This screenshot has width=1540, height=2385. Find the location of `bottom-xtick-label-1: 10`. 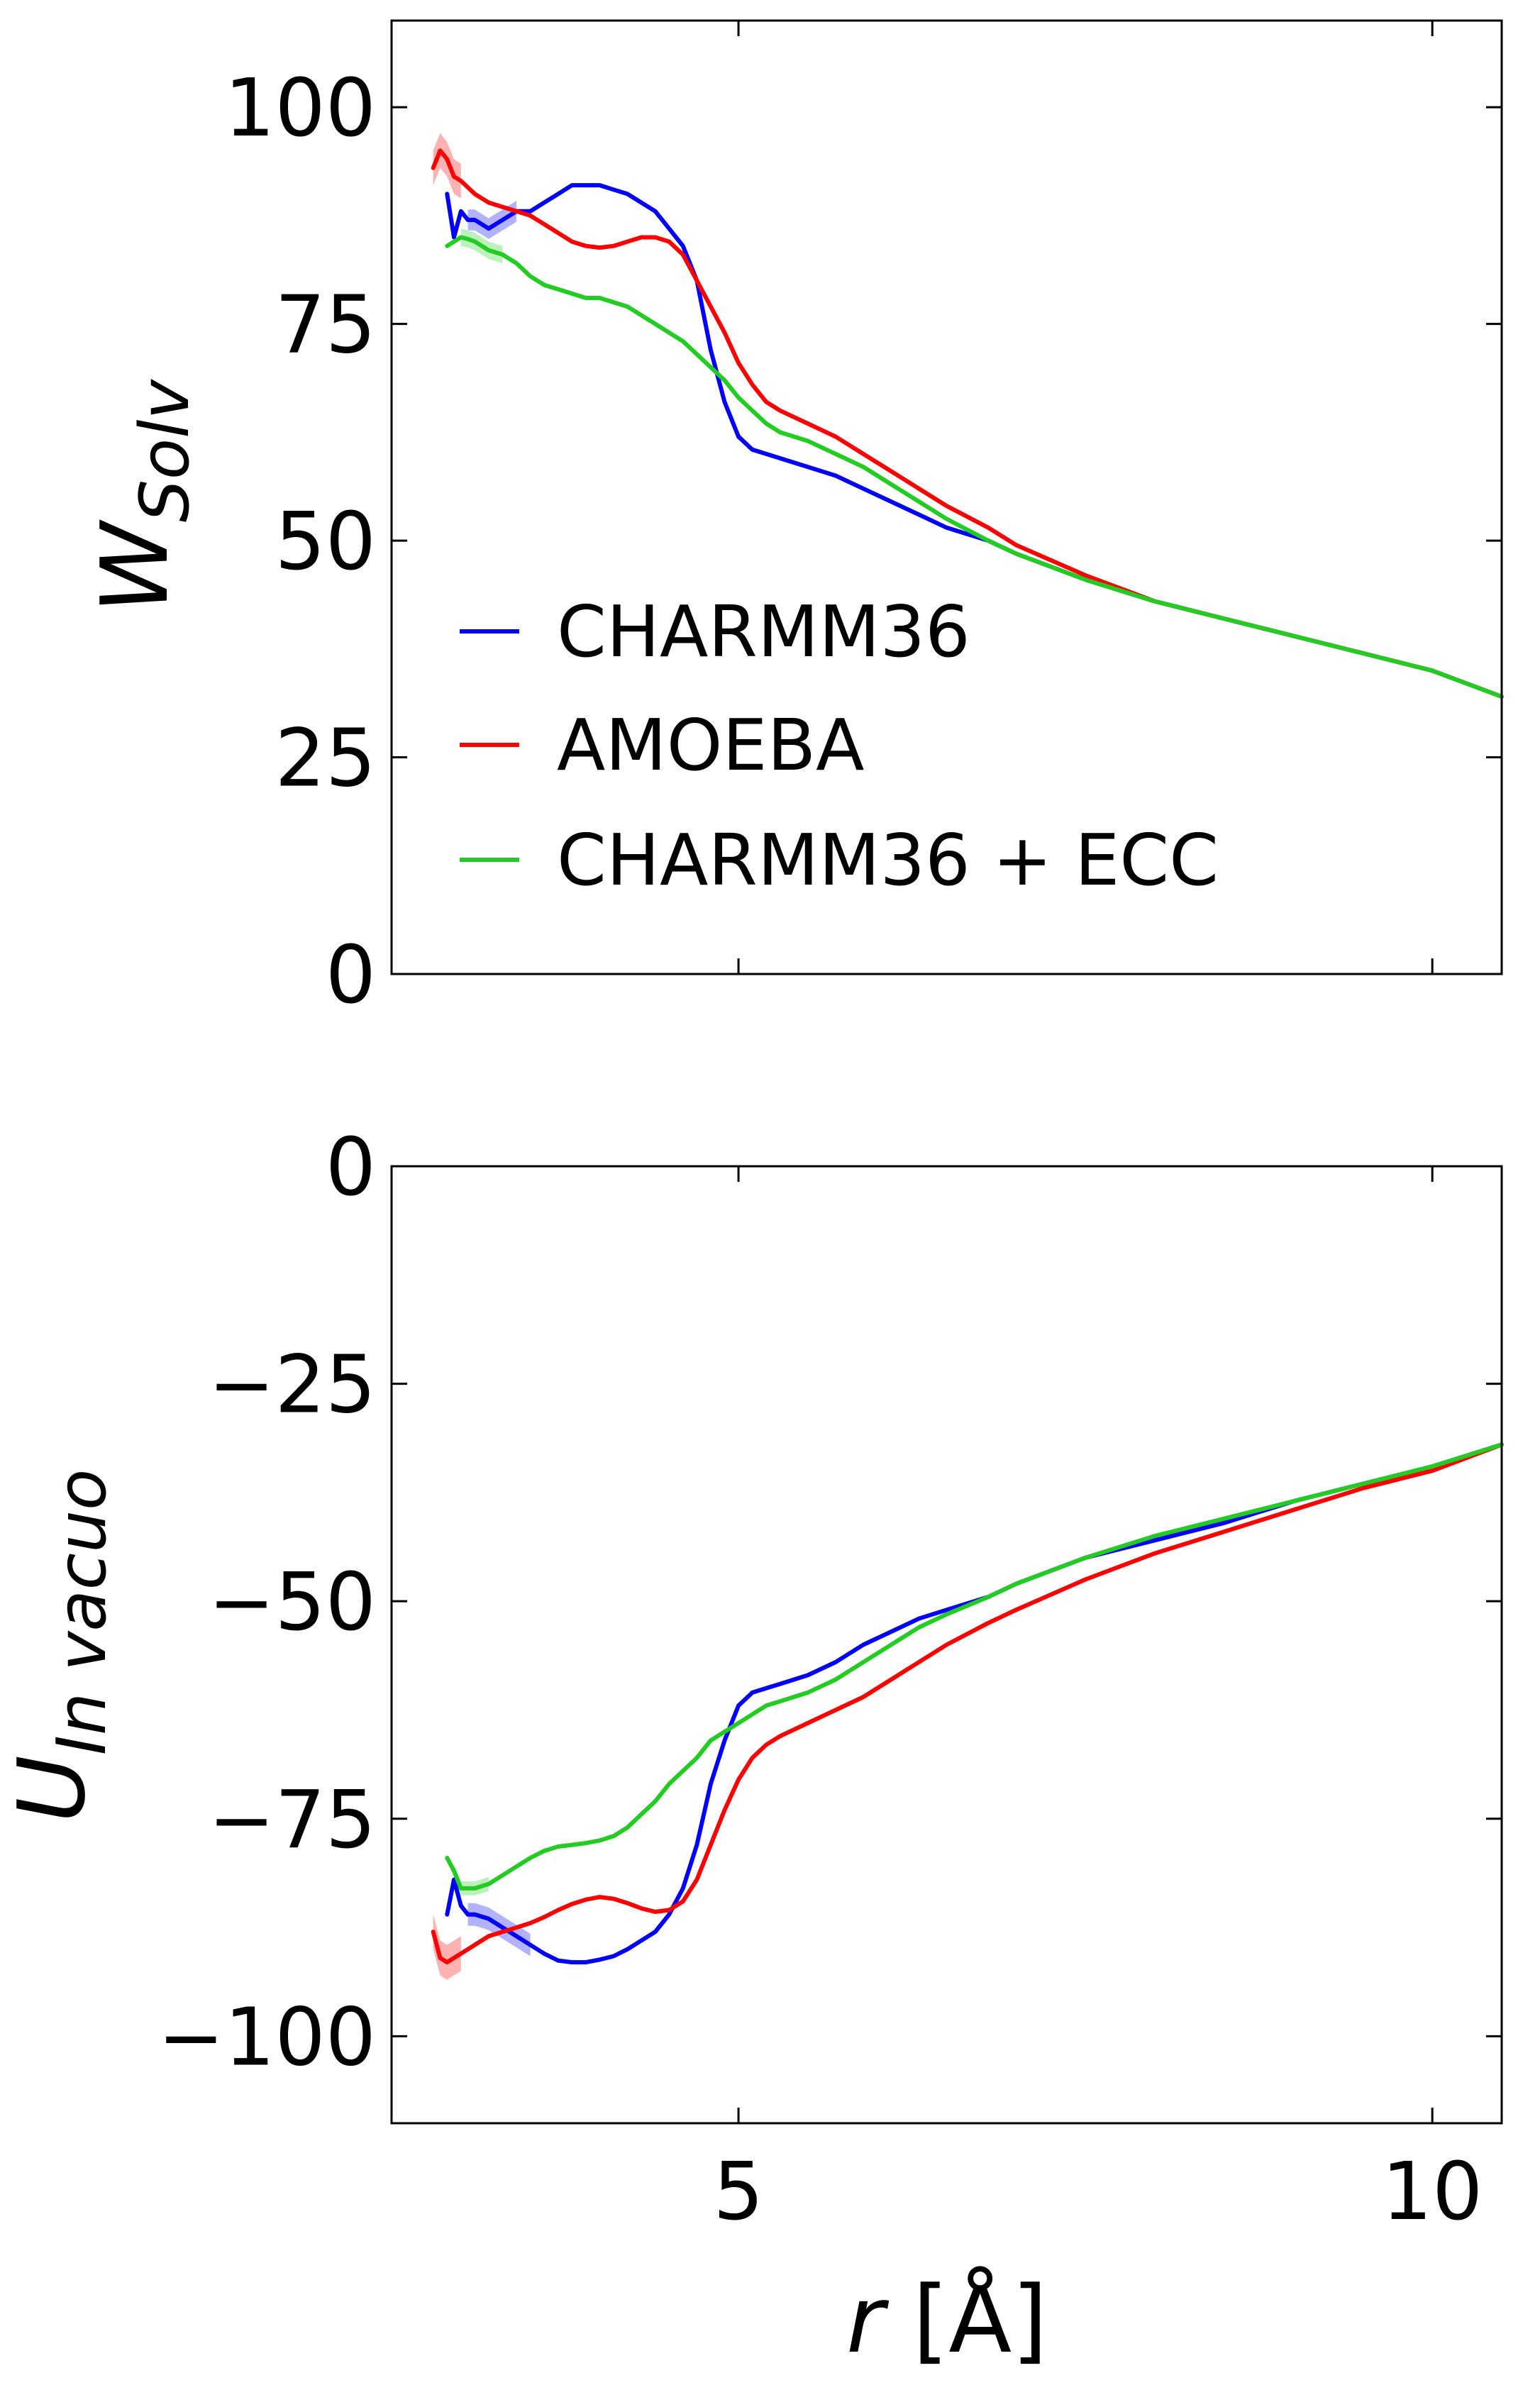

bottom-xtick-label-1: 10 is located at coordinates (1432, 2192).